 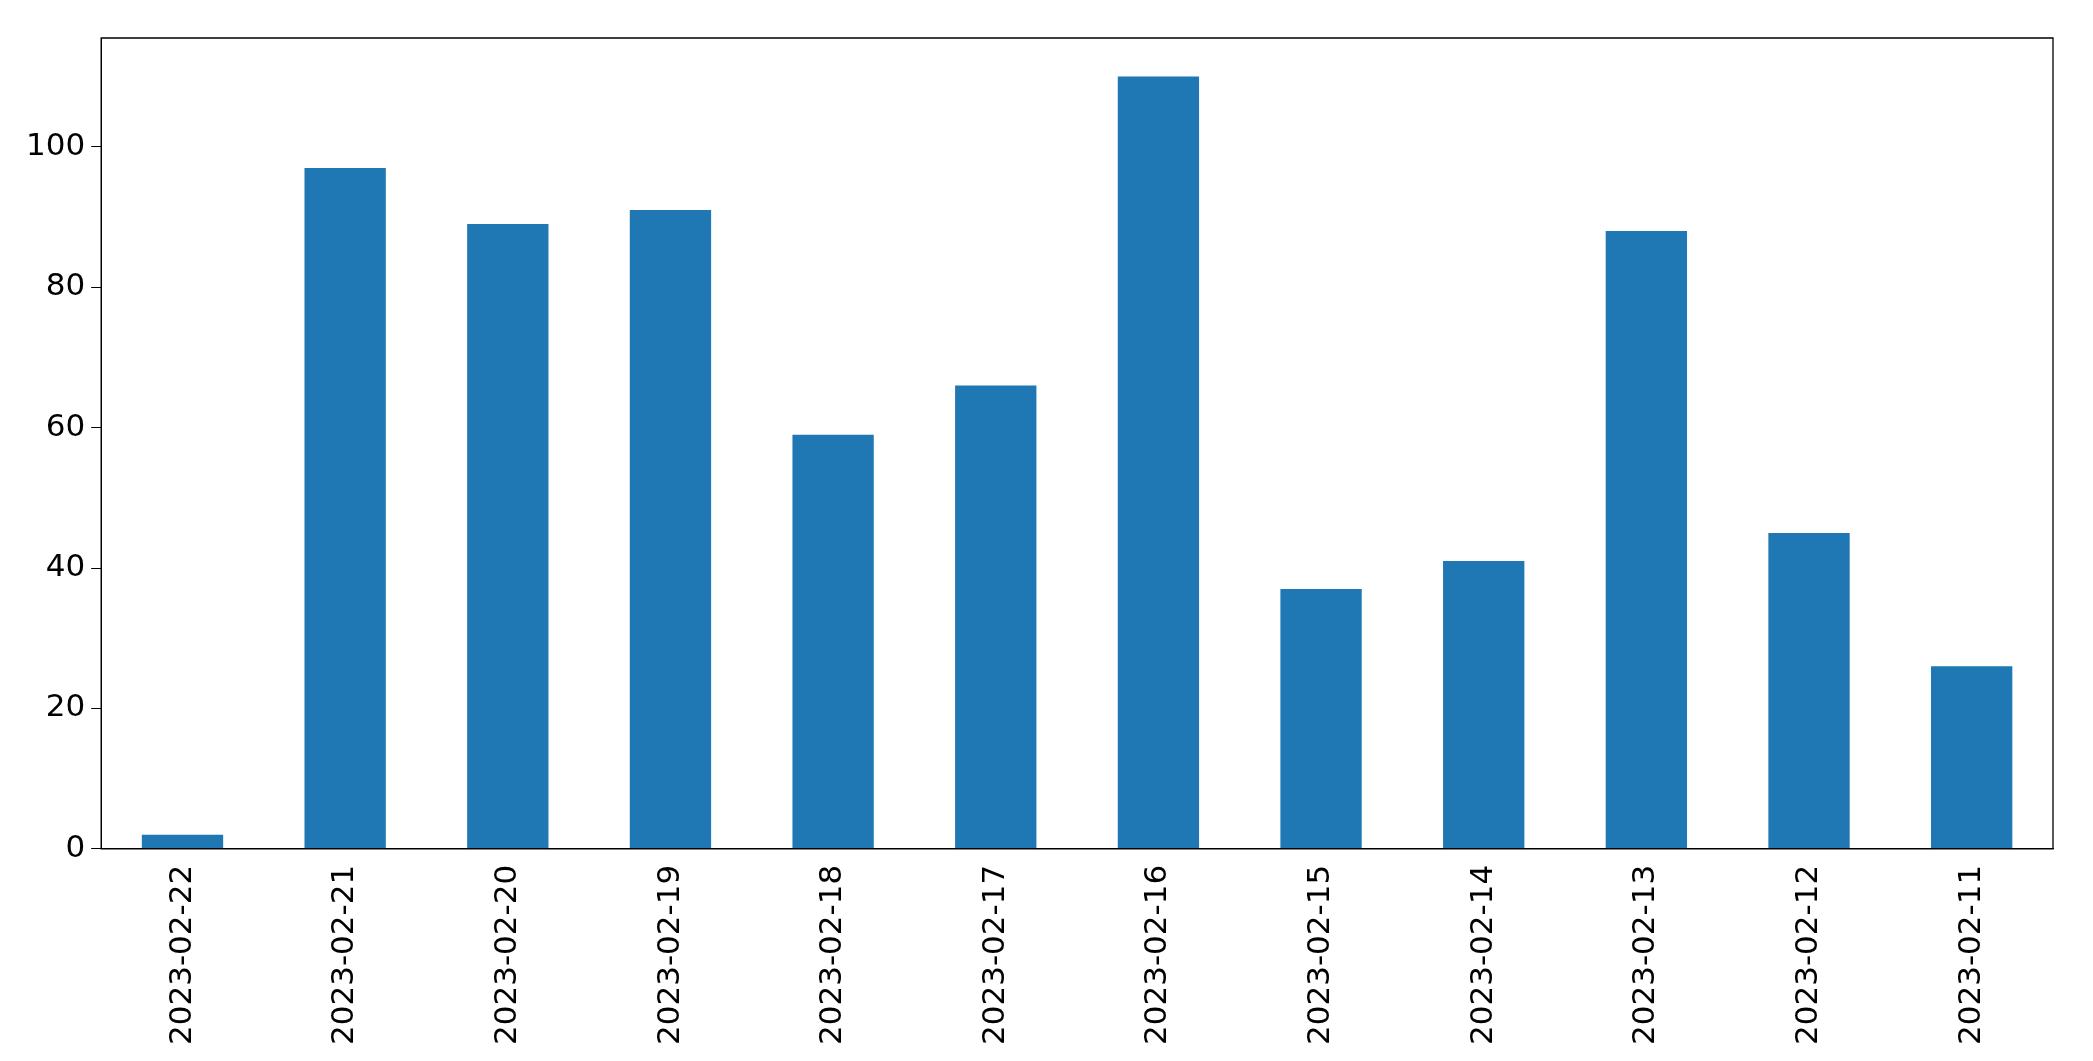 I want to click on y-tick-label: 80, so click(x=65, y=284).